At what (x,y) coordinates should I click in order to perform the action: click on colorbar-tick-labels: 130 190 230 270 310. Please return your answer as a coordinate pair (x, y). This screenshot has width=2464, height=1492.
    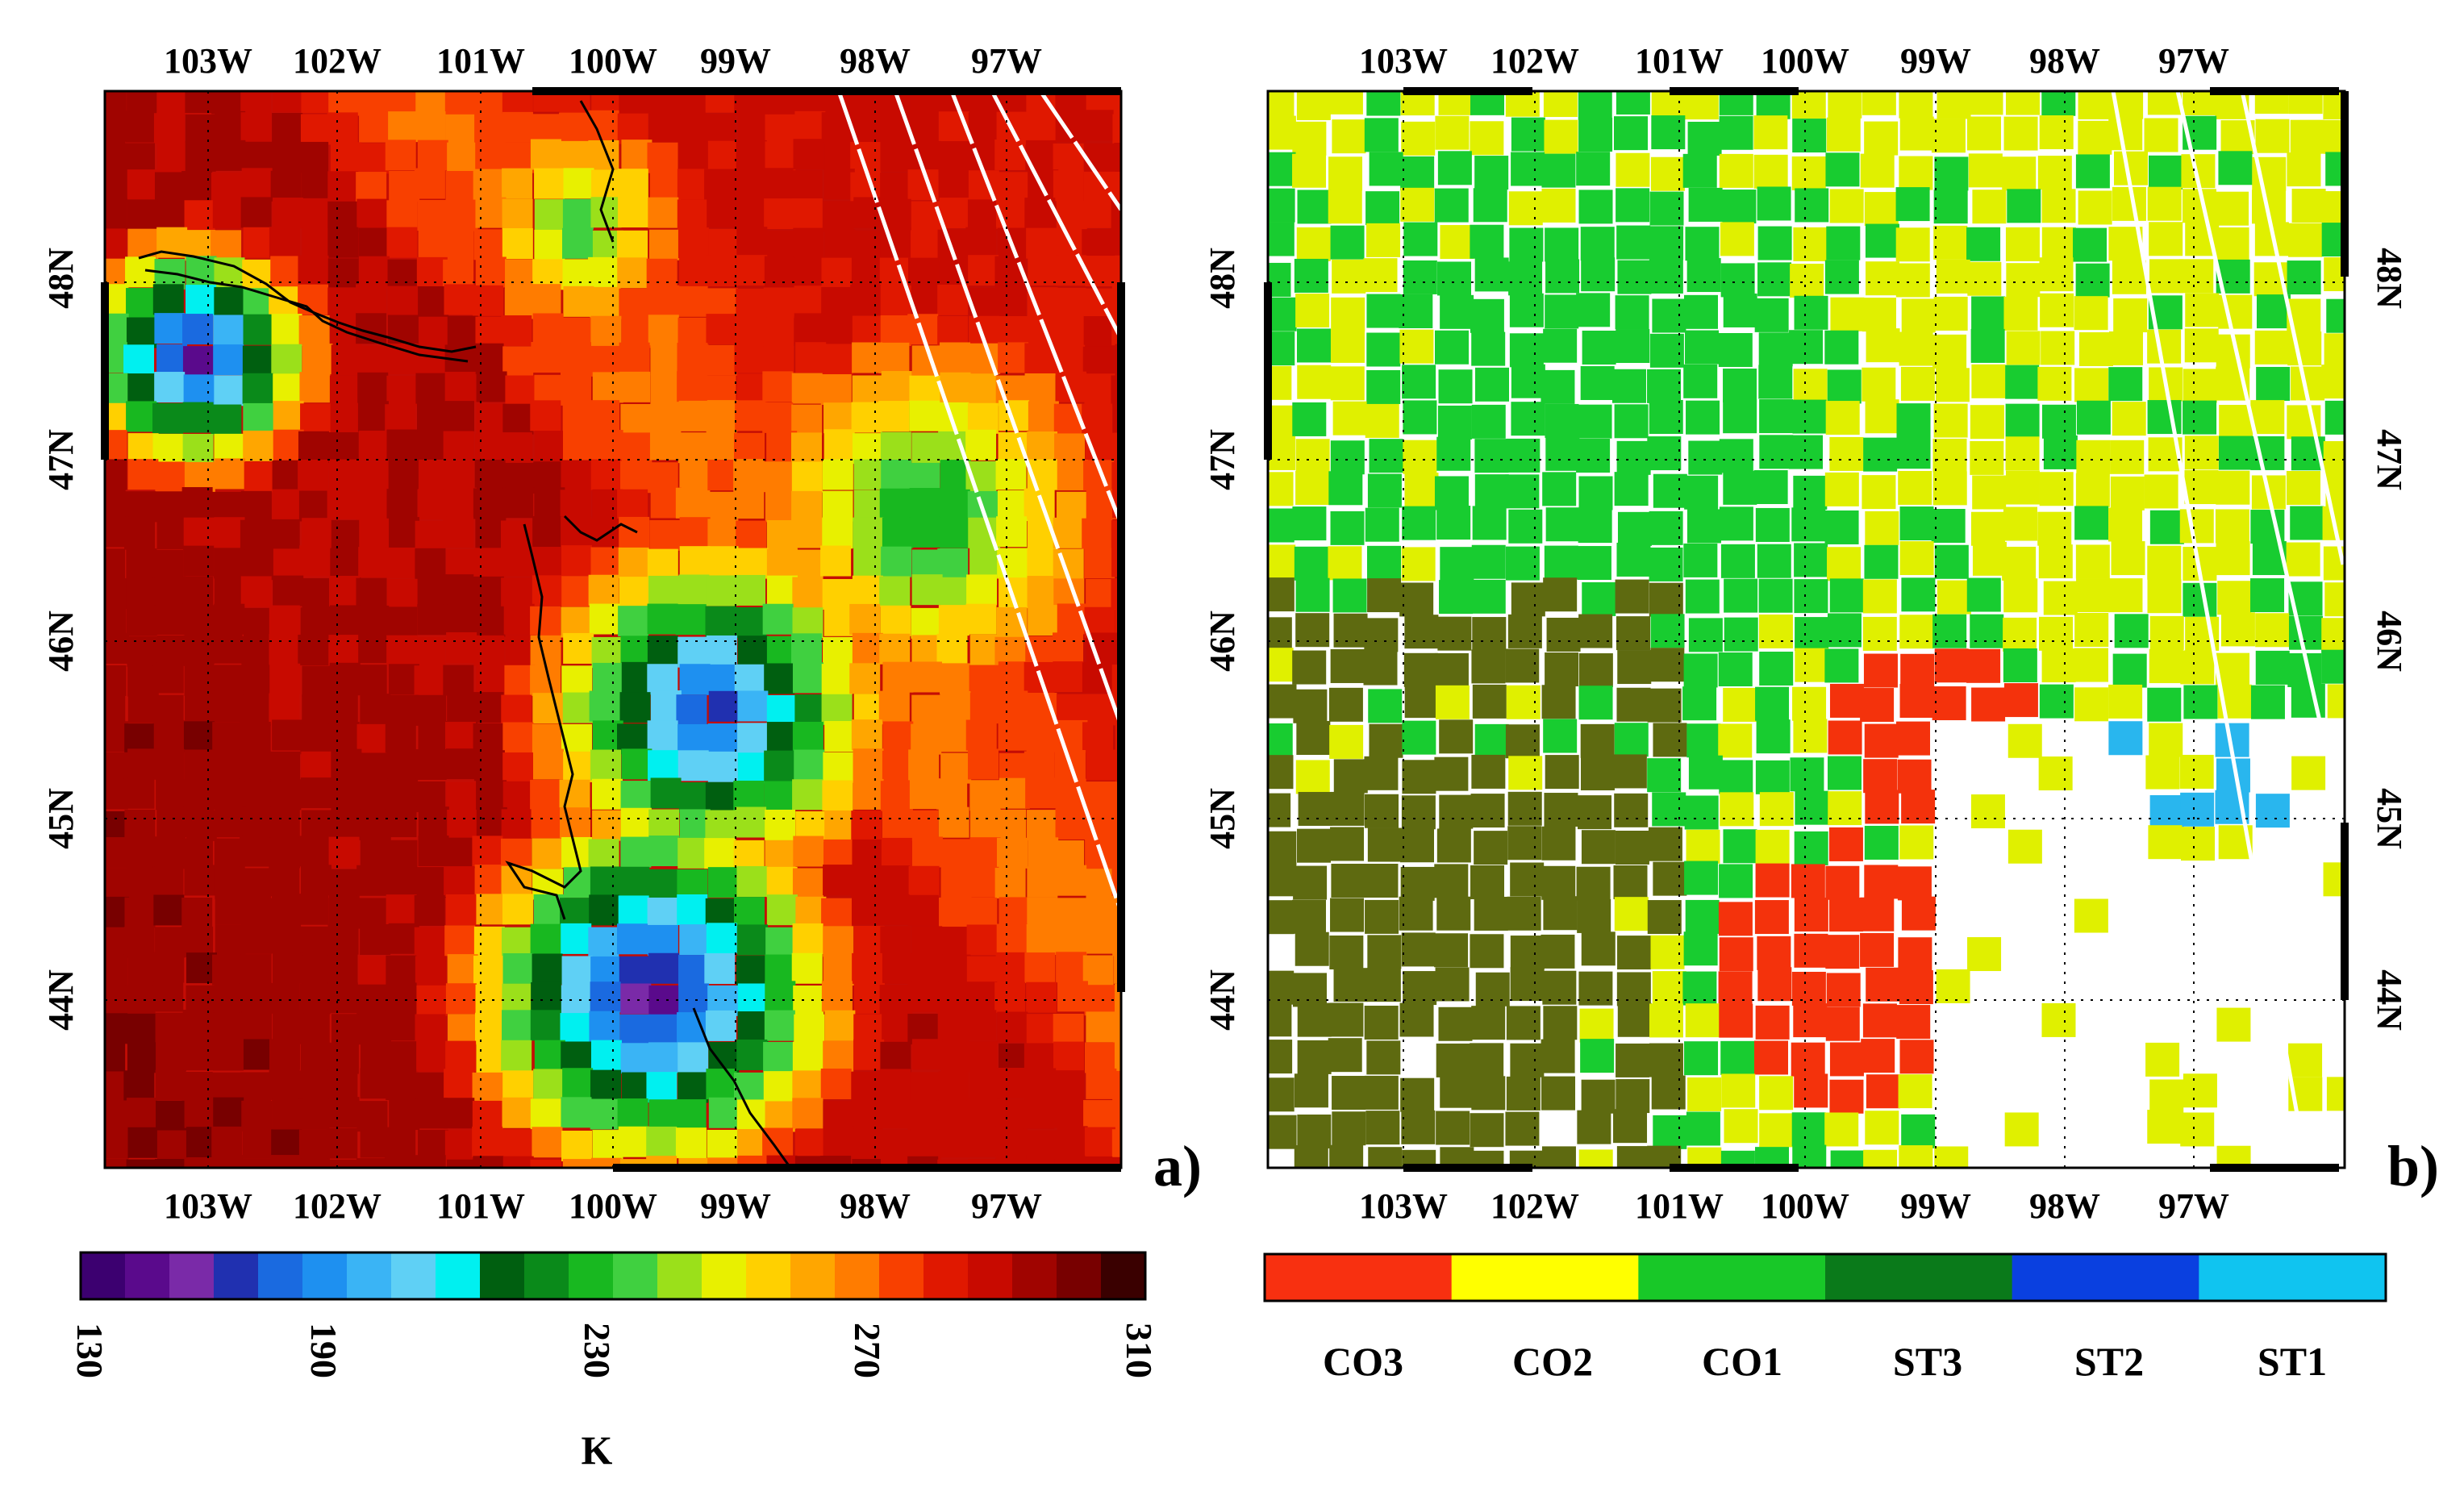
    Looking at the image, I should click on (614, 1350).